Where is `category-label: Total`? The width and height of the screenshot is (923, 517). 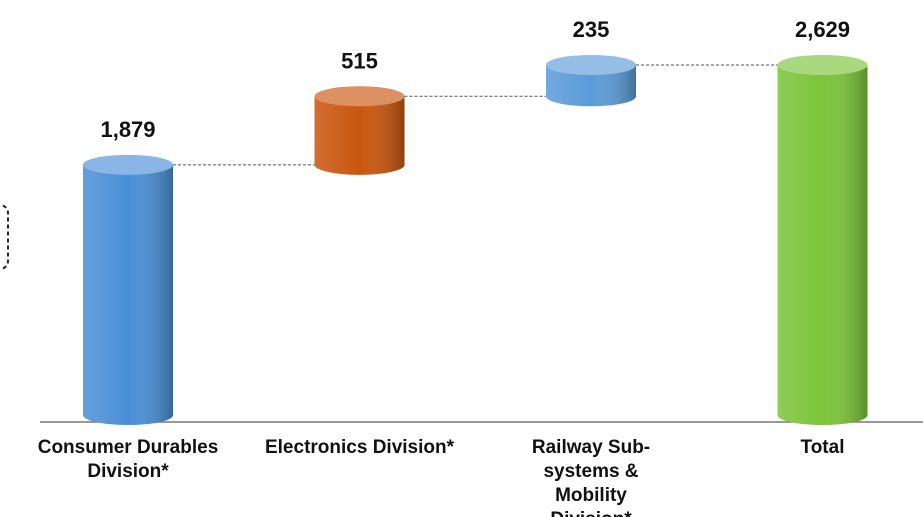 category-label: Total is located at coordinates (822, 447).